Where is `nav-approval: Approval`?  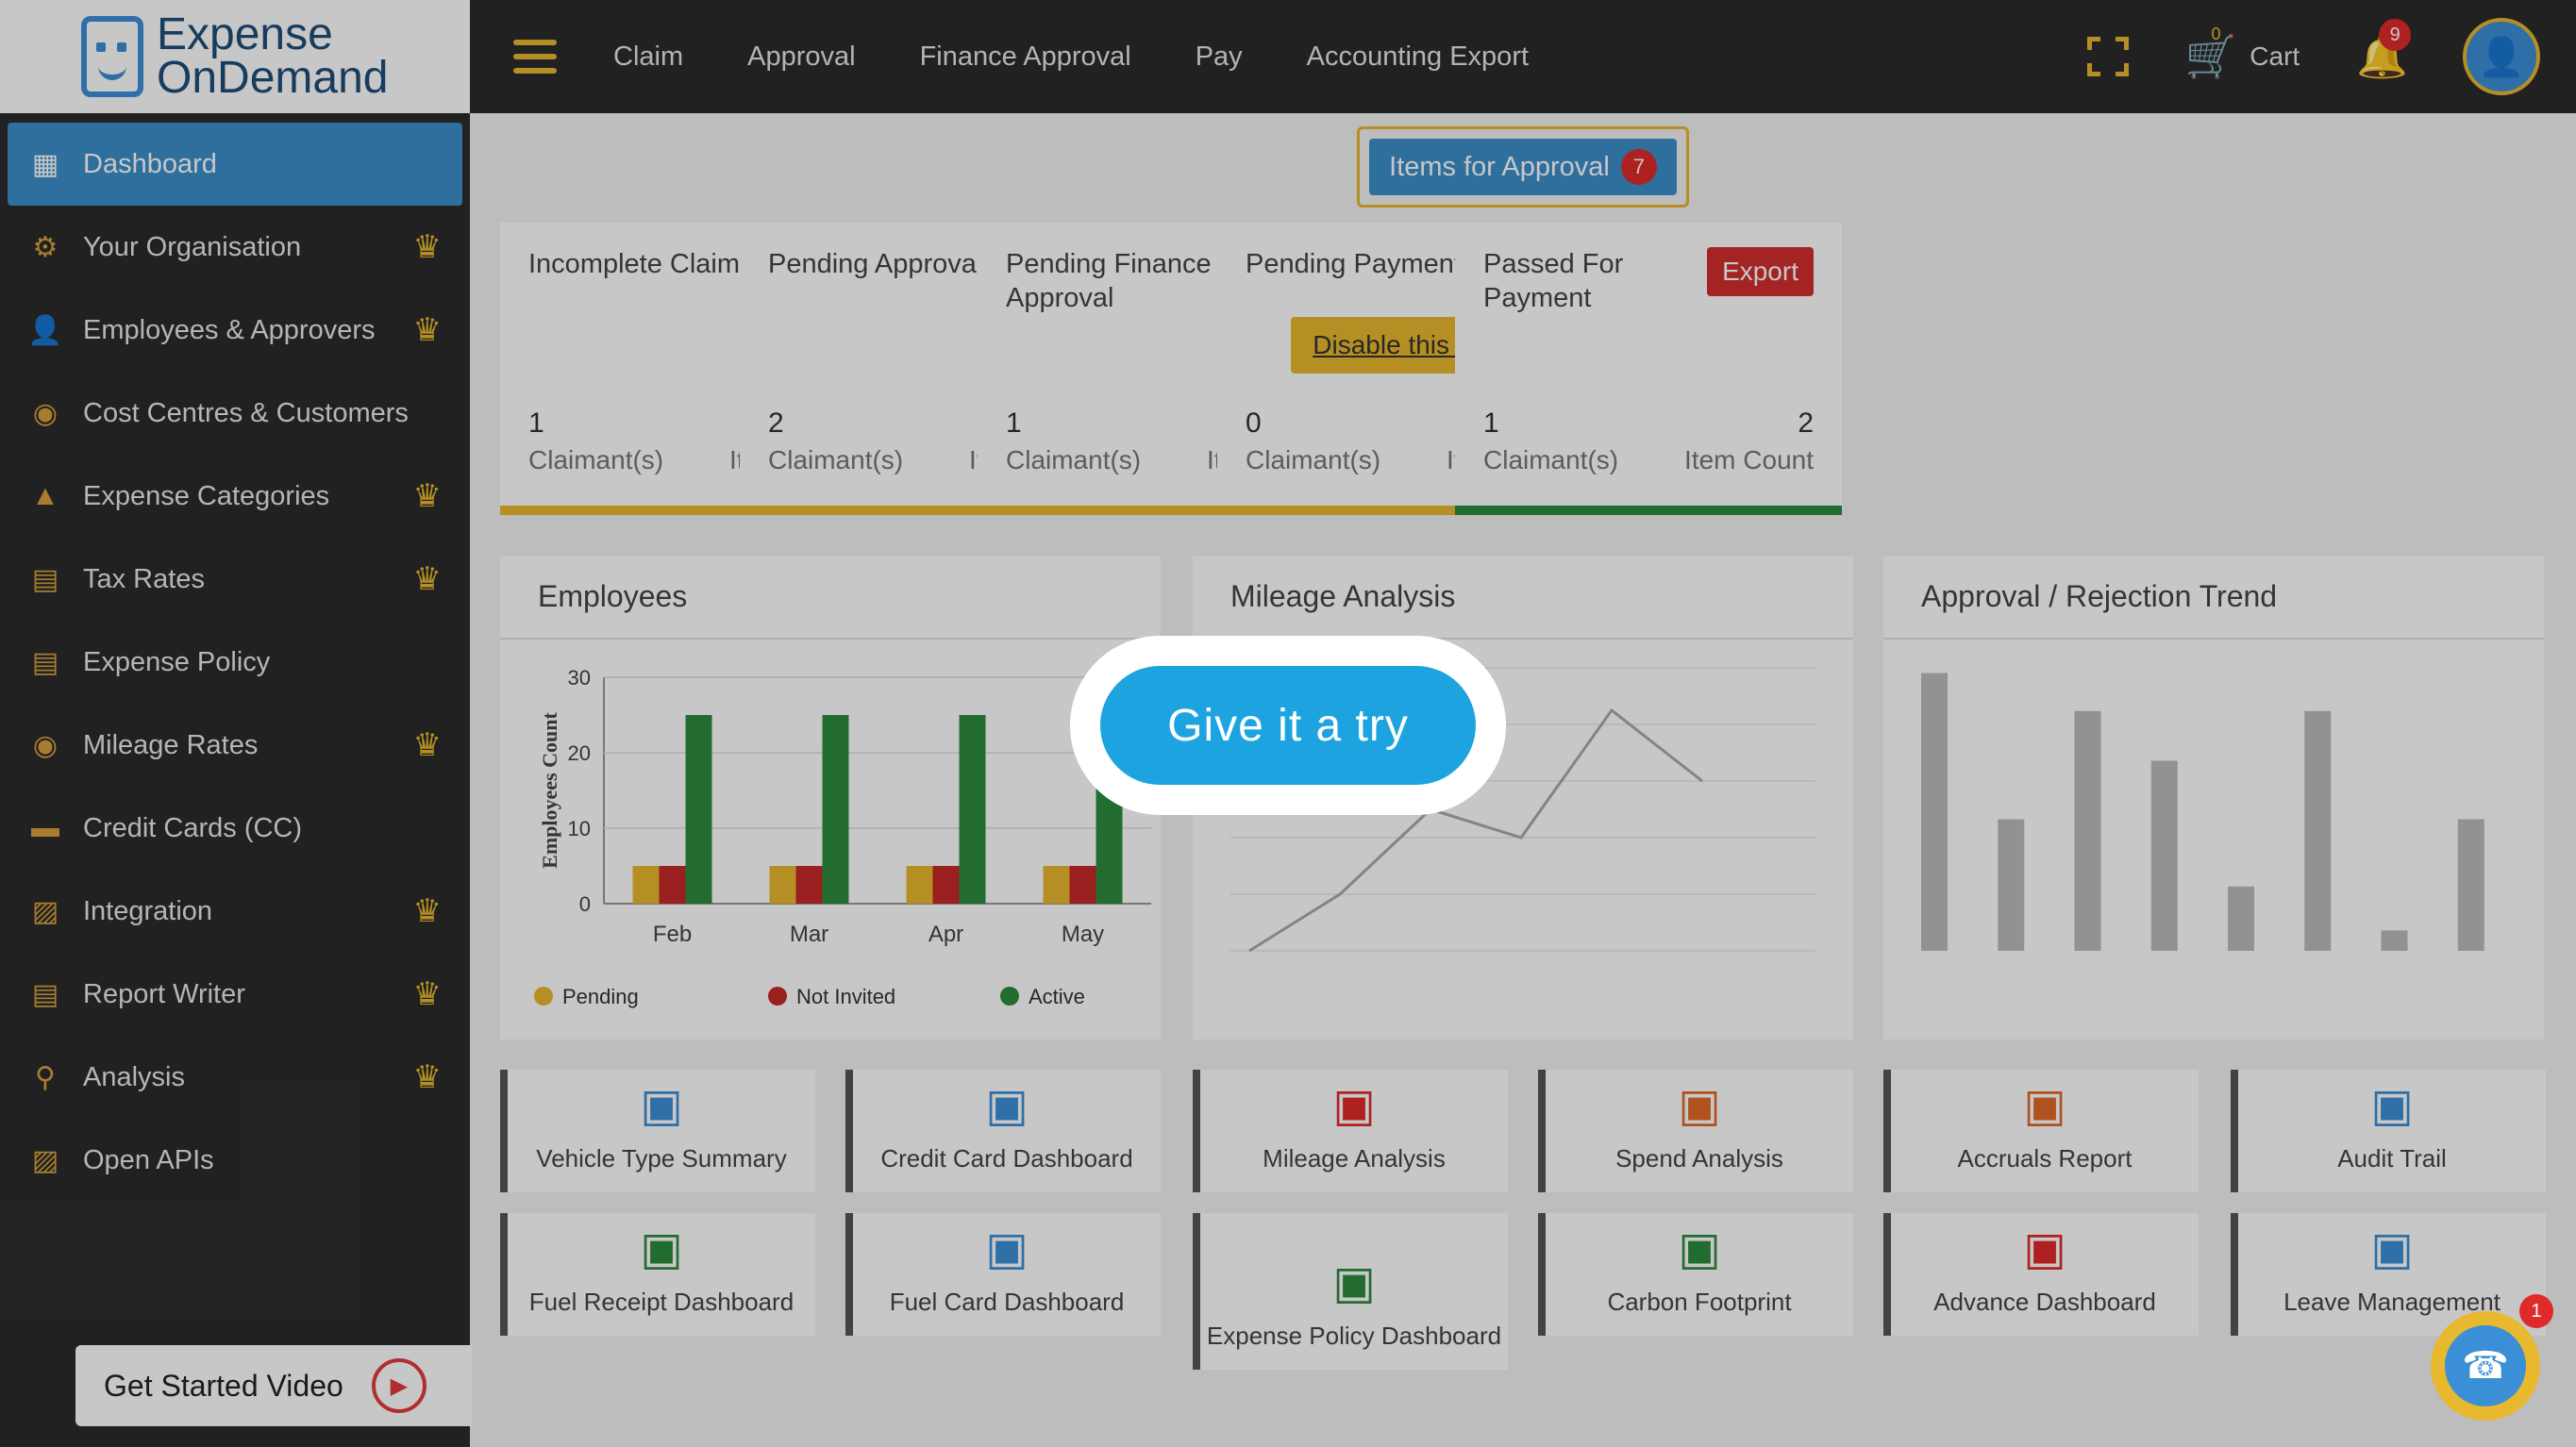 nav-approval: Approval is located at coordinates (801, 57).